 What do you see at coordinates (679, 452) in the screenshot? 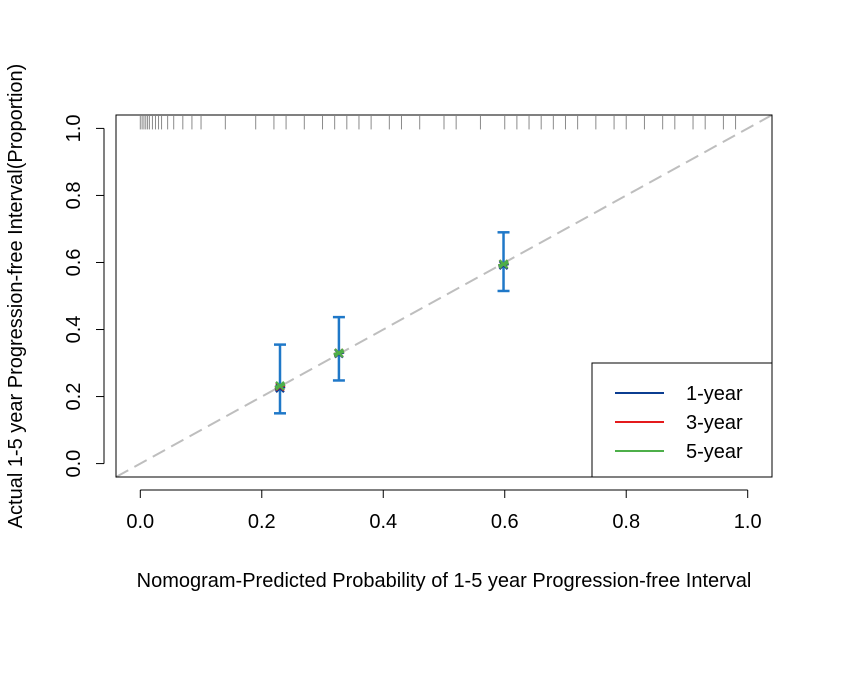
I see `legend-item-5-year: 5-year` at bounding box center [679, 452].